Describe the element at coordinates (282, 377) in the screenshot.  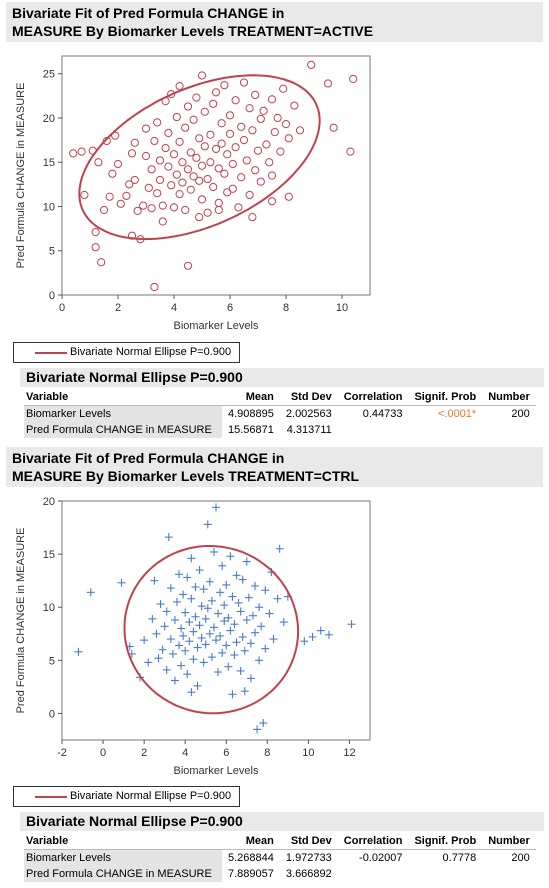
I see `panel1-ellipse-header: Bivariate Normal Ellipse P=0.900` at that location.